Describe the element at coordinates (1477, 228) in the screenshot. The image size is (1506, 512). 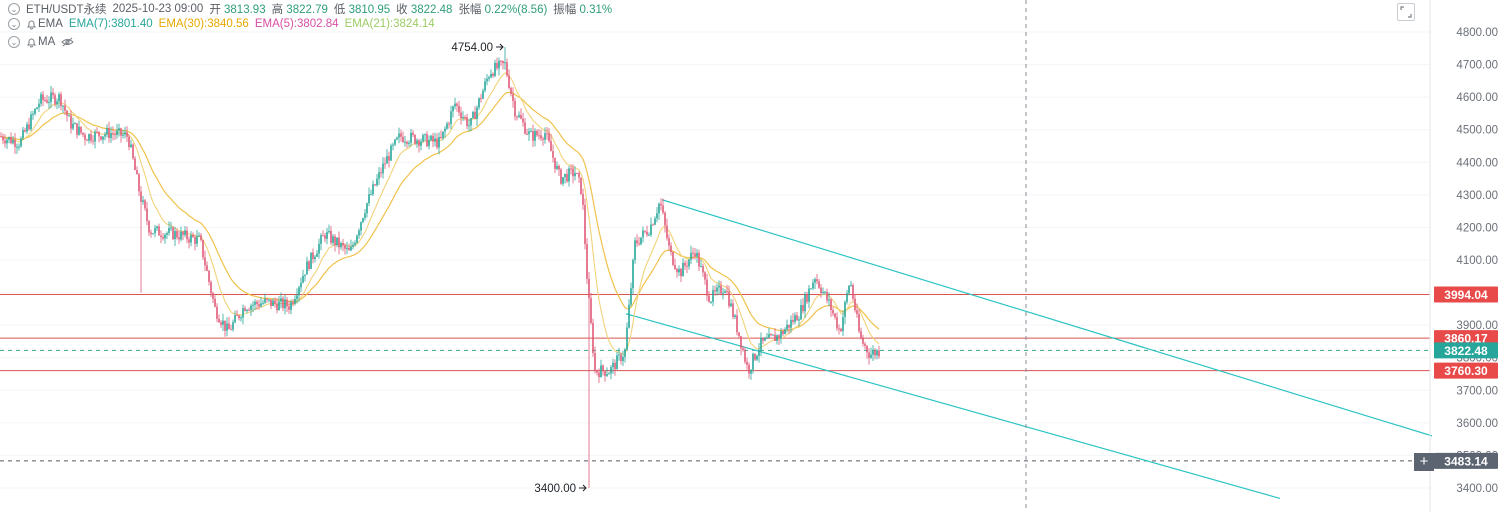
I see `y-tick-label: 4200.00` at that location.